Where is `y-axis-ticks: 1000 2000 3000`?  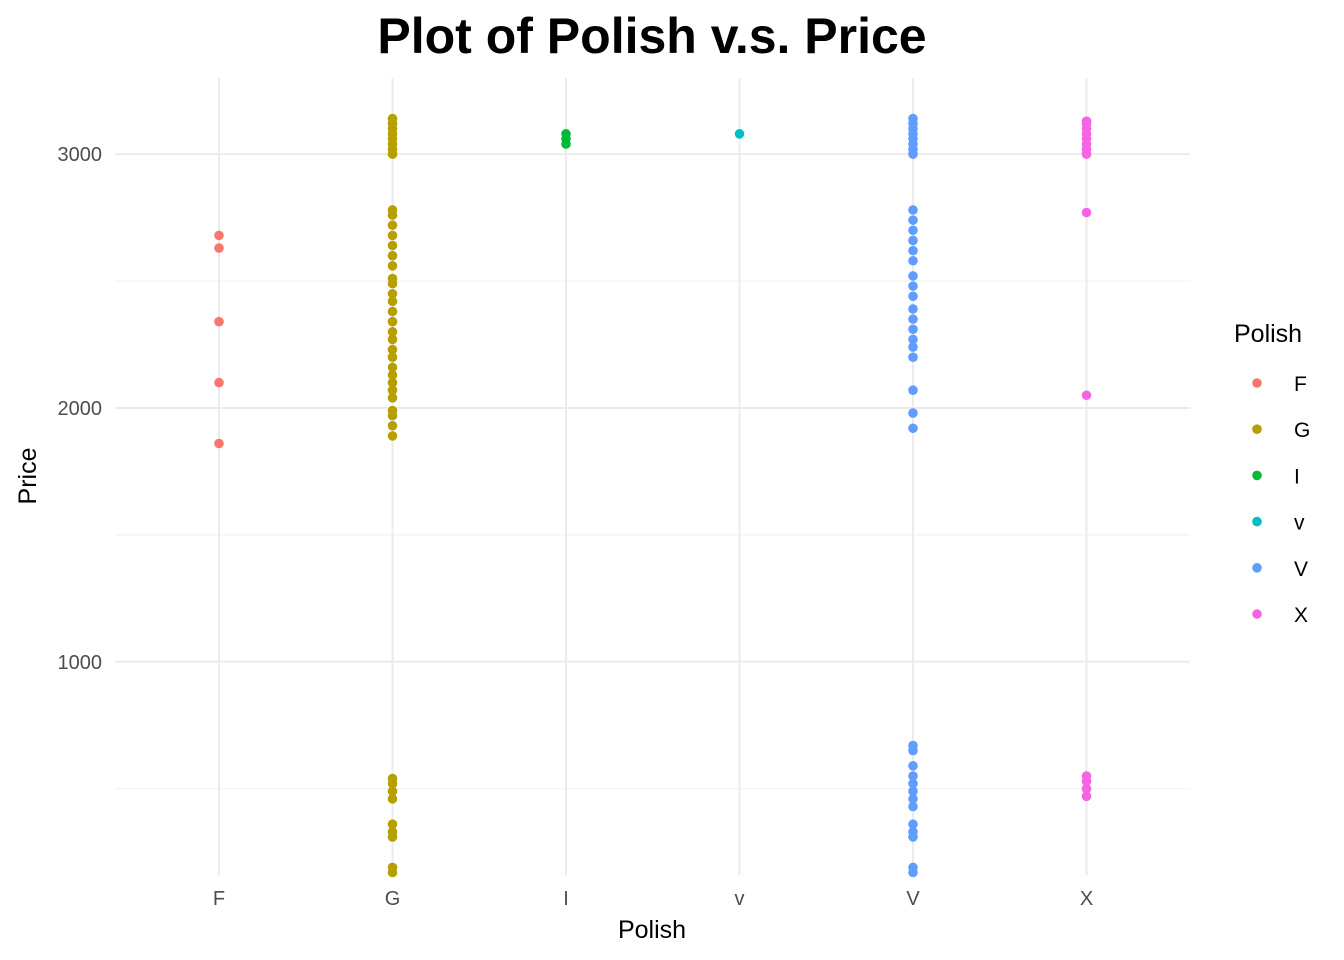 y-axis-ticks: 1000 2000 3000 is located at coordinates (80, 409).